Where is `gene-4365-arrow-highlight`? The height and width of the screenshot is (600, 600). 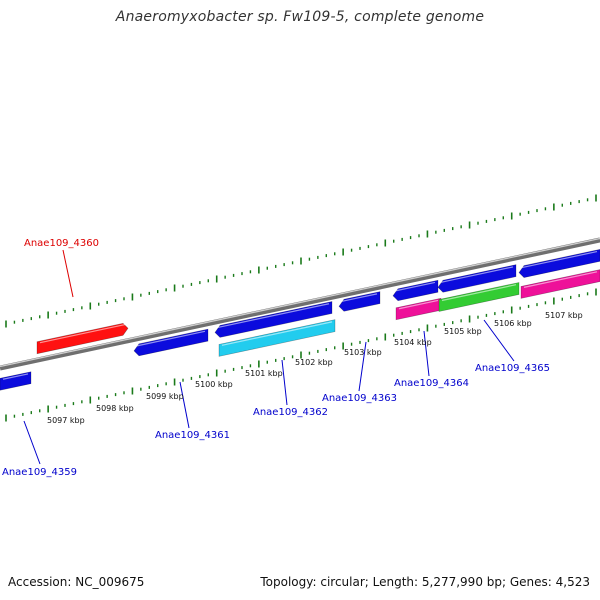
gene-4365-arrow-highlight is located at coordinates (479, 293).